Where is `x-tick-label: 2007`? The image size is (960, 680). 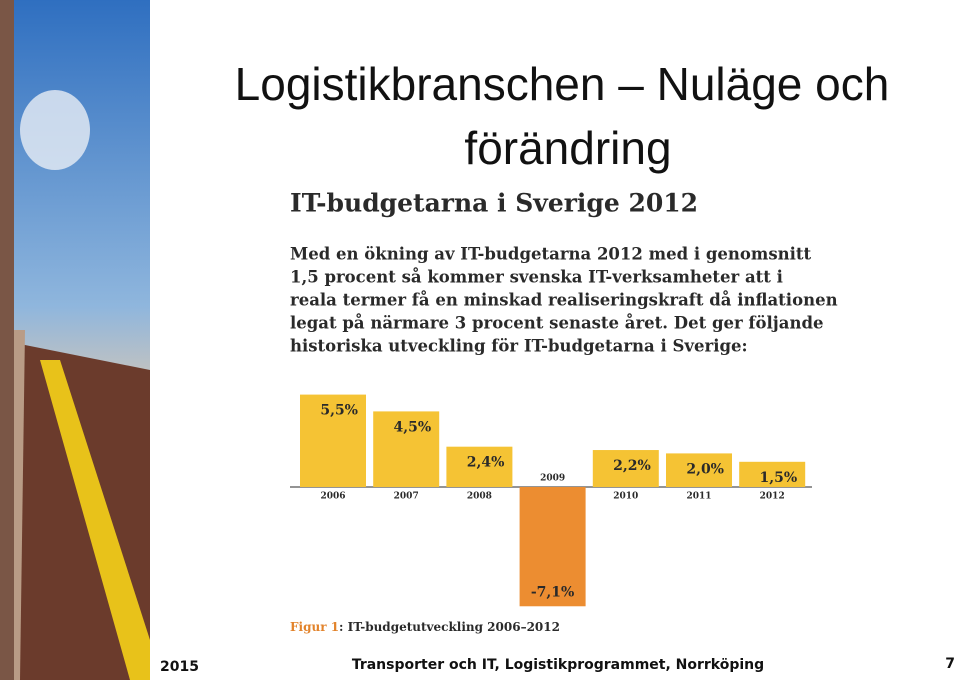
x-tick-label: 2007 is located at coordinates (406, 497).